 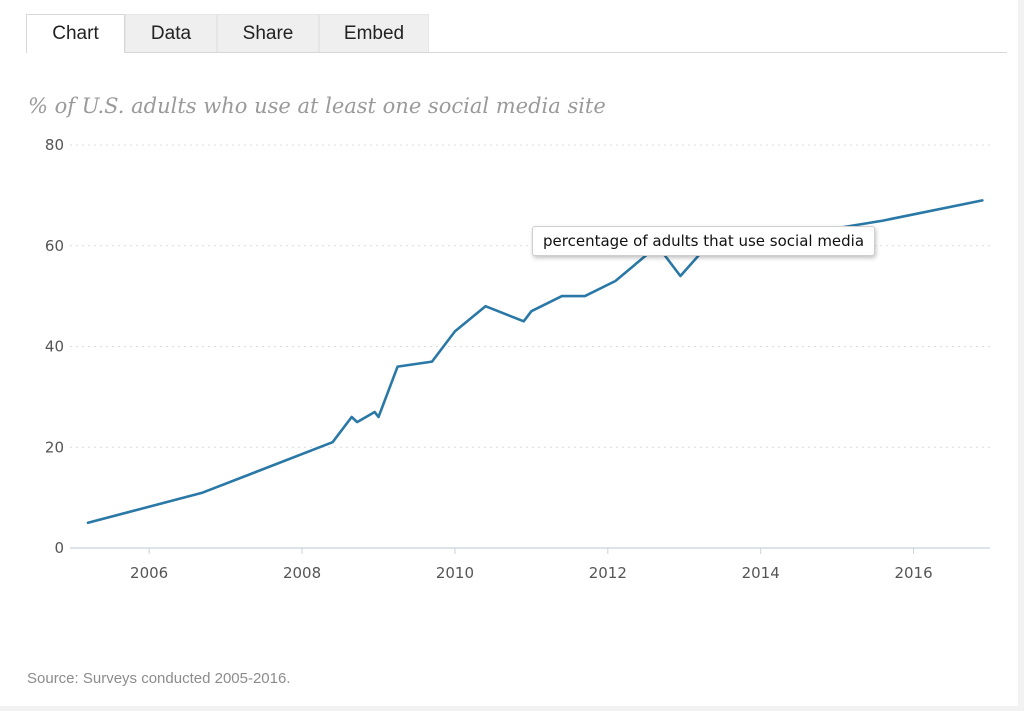 What do you see at coordinates (268, 33) in the screenshot?
I see `tab-share: Share` at bounding box center [268, 33].